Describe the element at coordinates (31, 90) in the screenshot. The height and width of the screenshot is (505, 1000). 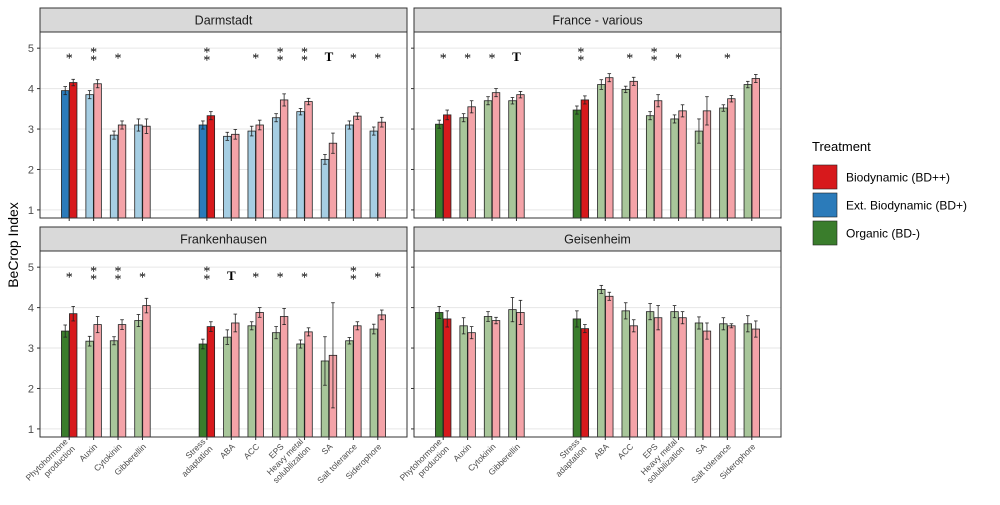
I see `y-tick-label: 4` at that location.